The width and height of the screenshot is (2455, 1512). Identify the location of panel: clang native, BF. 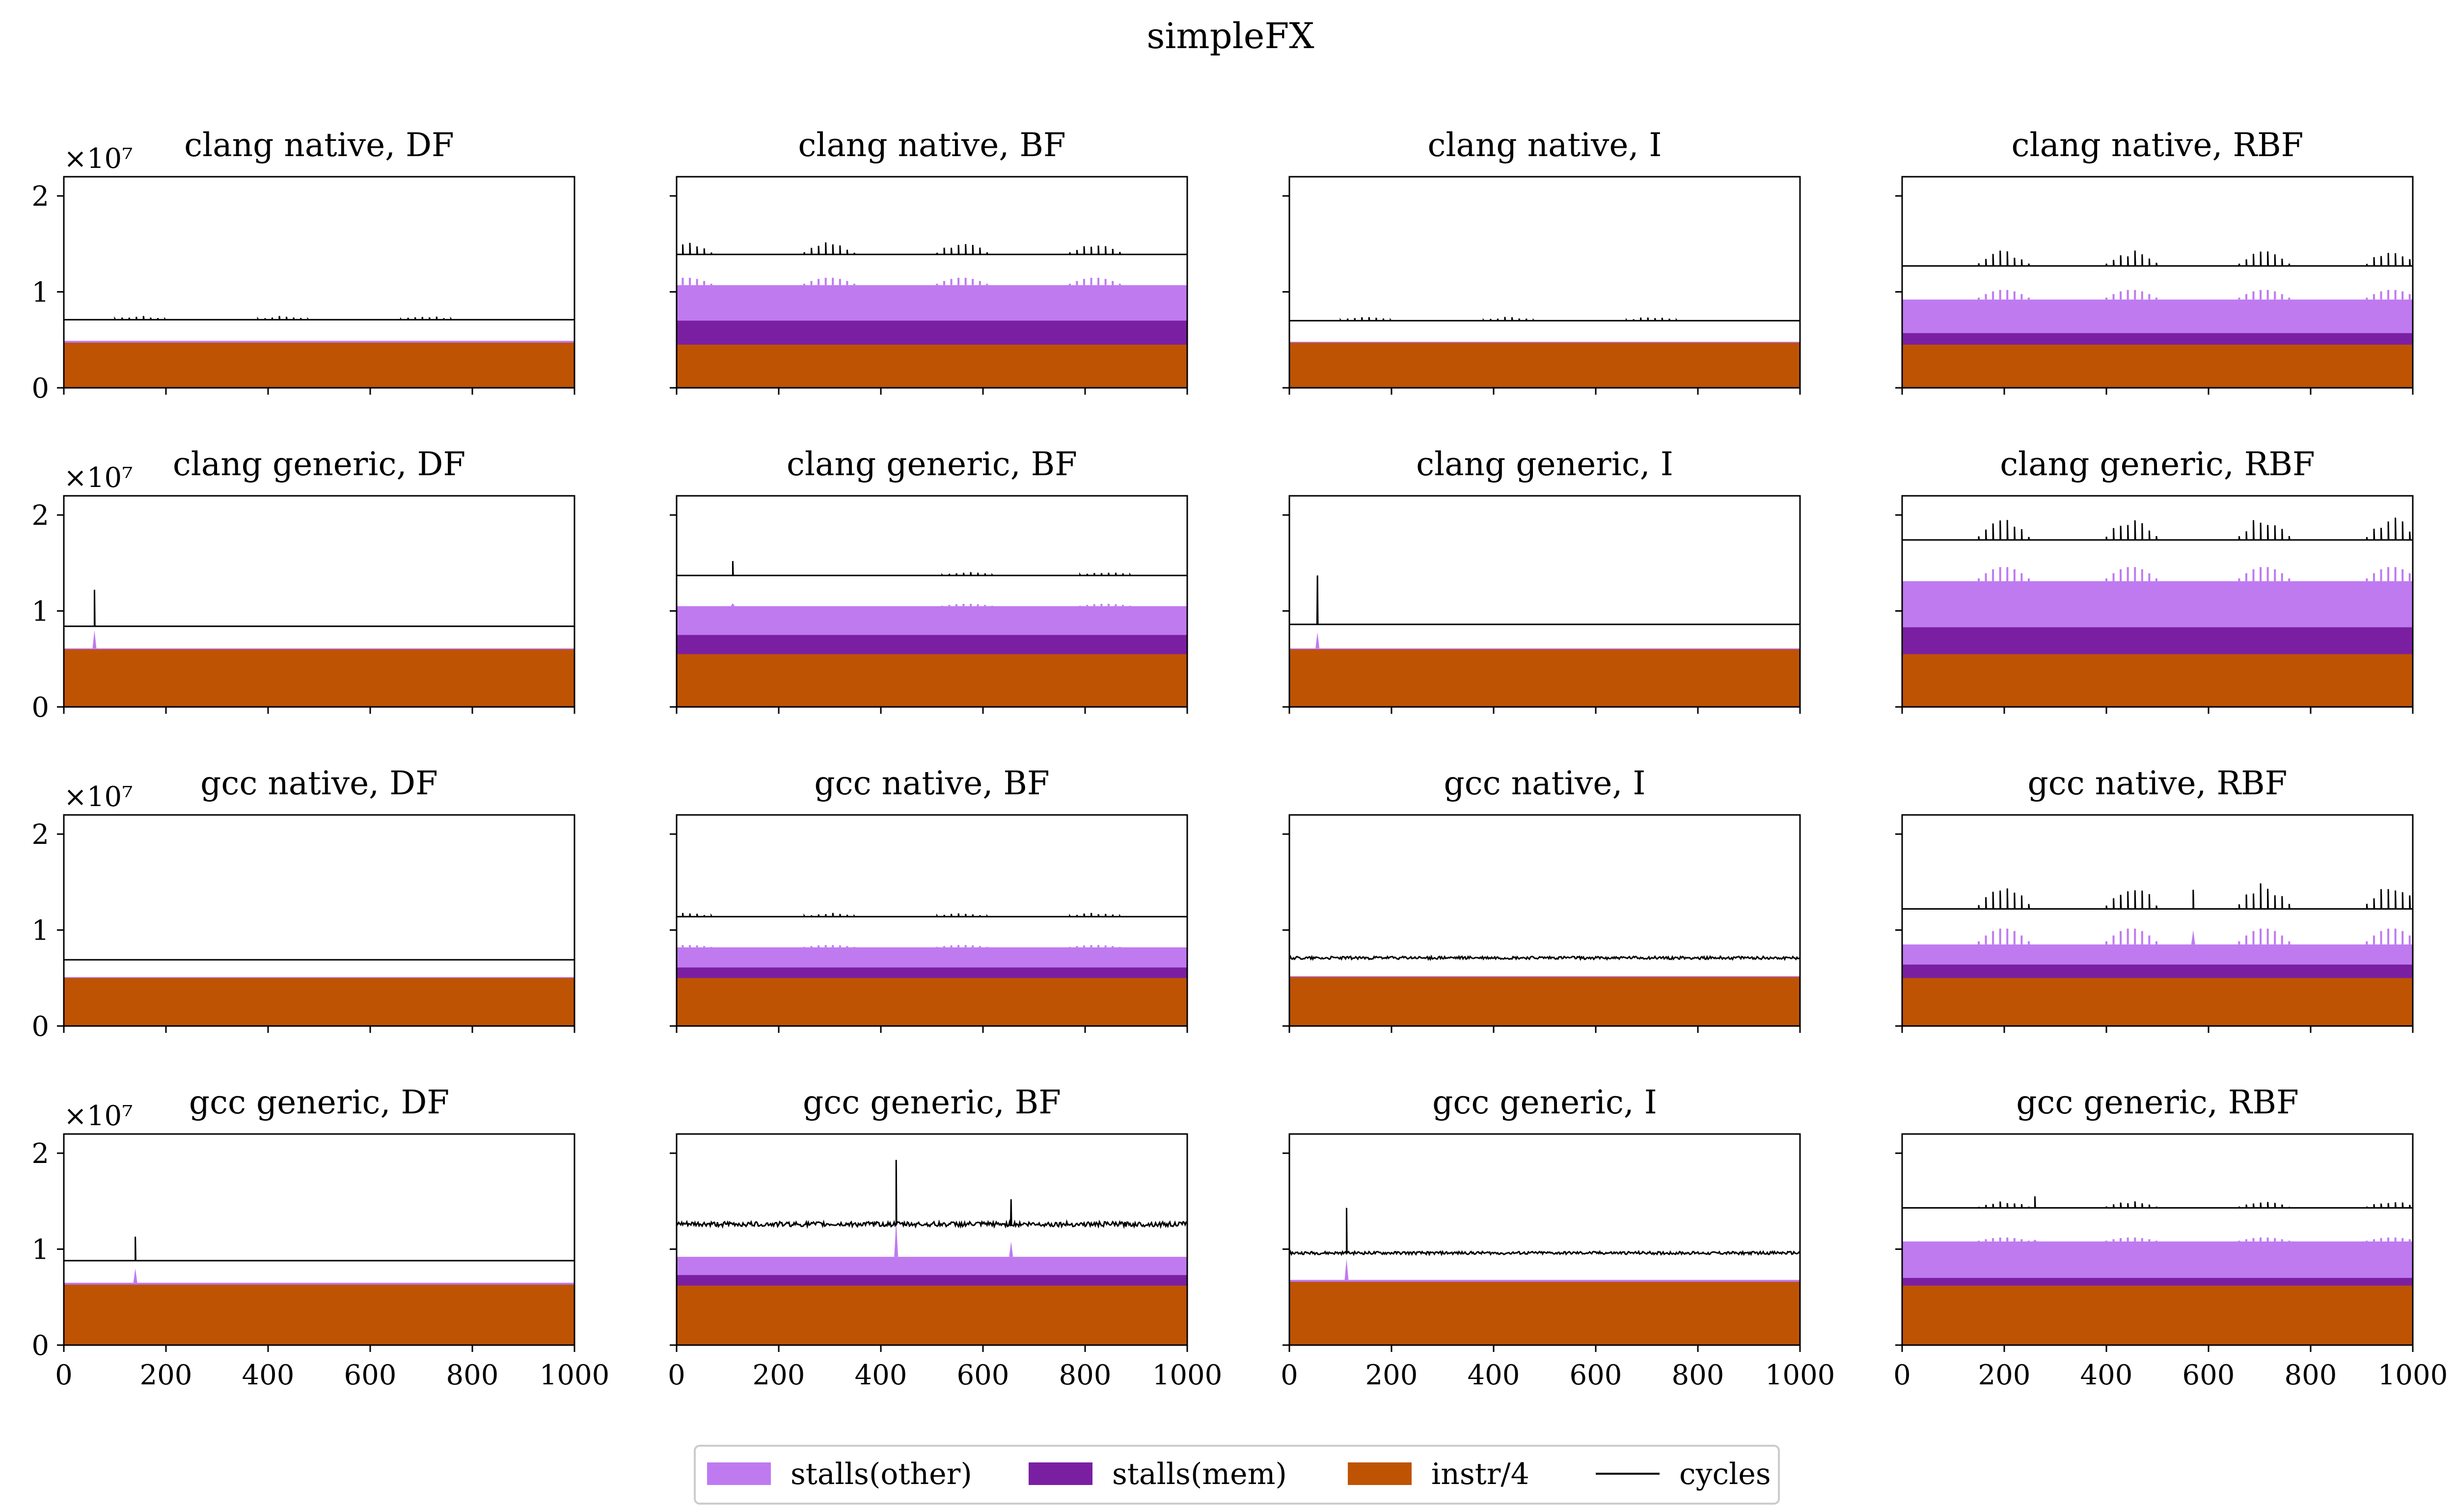
(924, 260).